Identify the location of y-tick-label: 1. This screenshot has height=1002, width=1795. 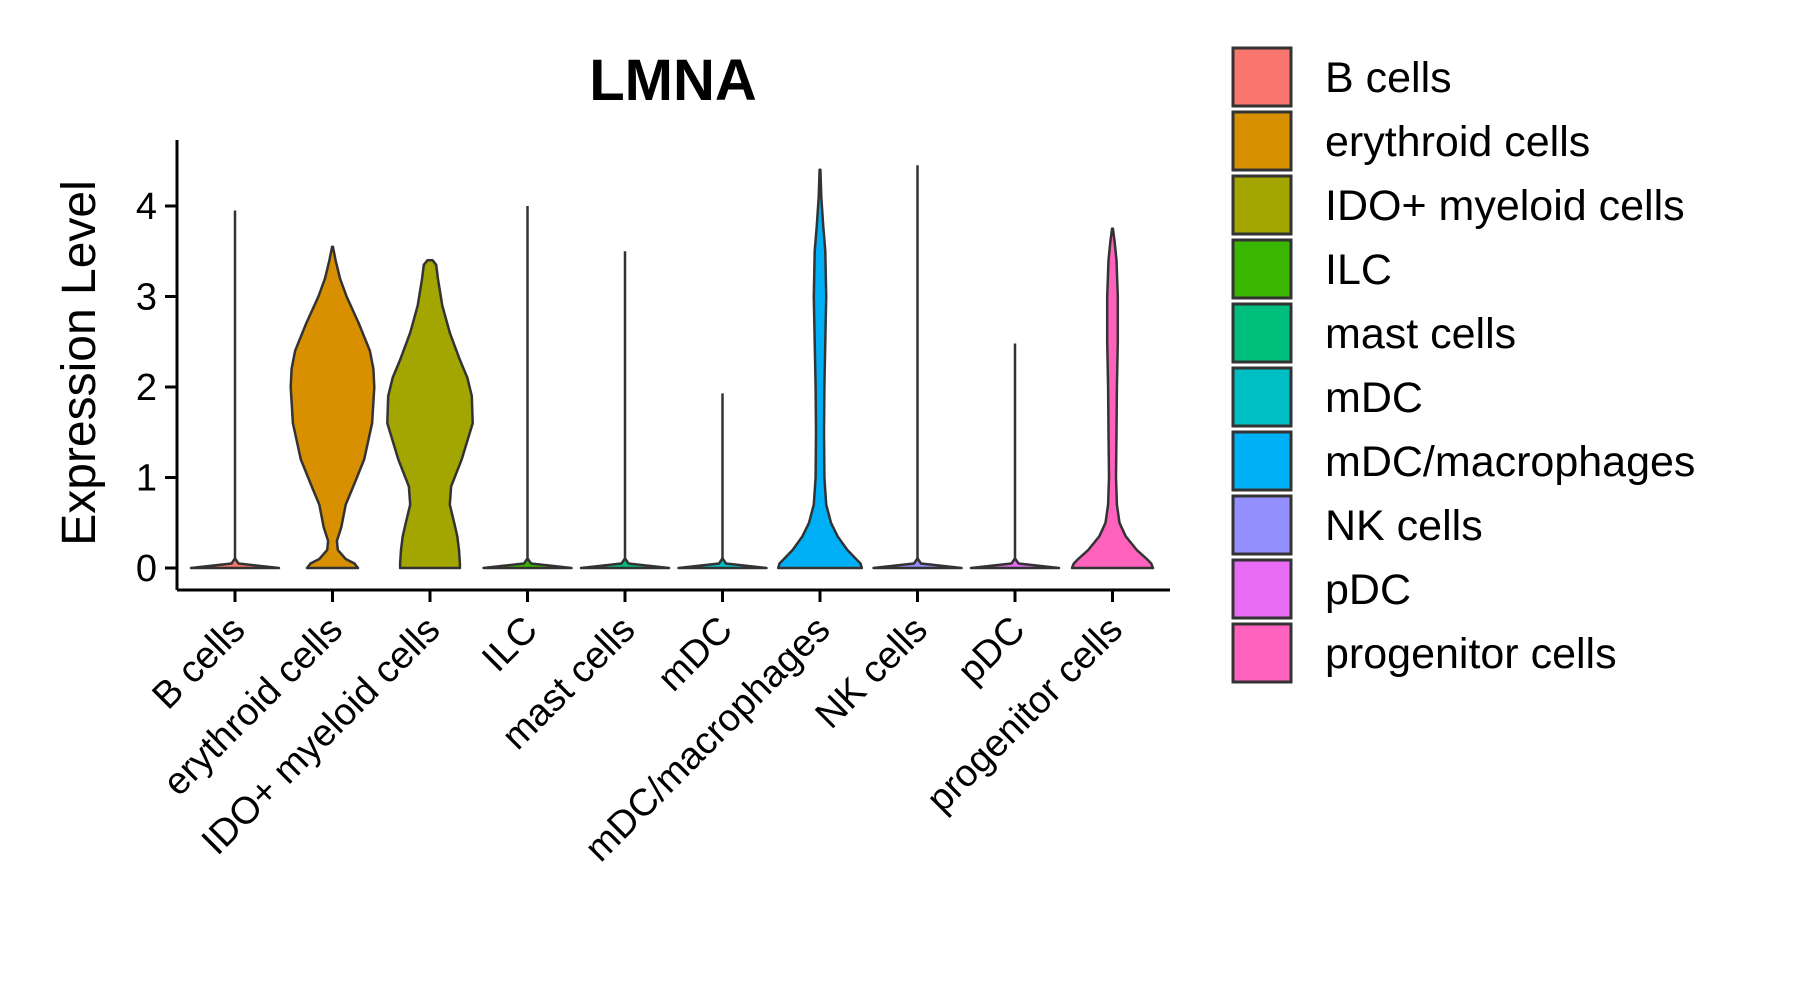
(146, 479).